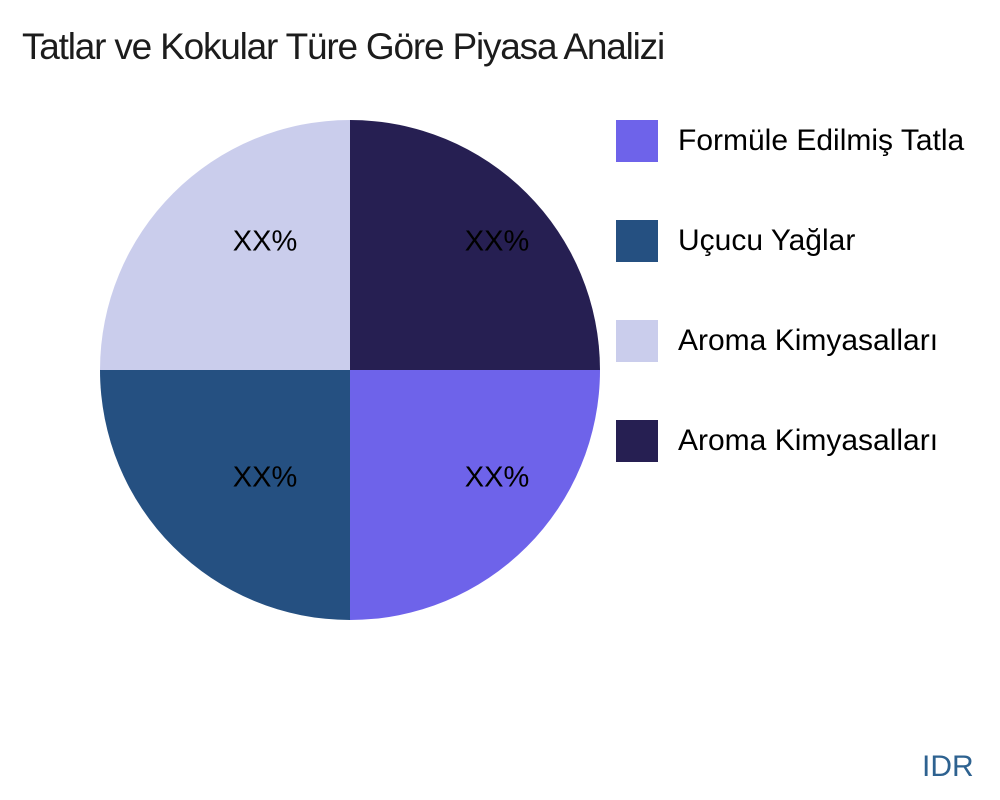 The width and height of the screenshot is (1000, 800). Describe the element at coordinates (637, 341) in the screenshot. I see `legend-swatch-lavender` at that location.